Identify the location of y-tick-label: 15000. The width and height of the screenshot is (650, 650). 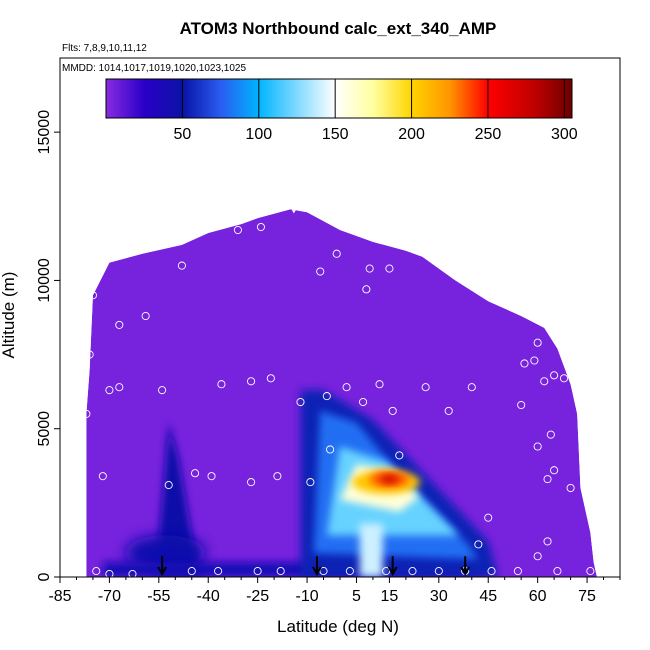
(44, 132).